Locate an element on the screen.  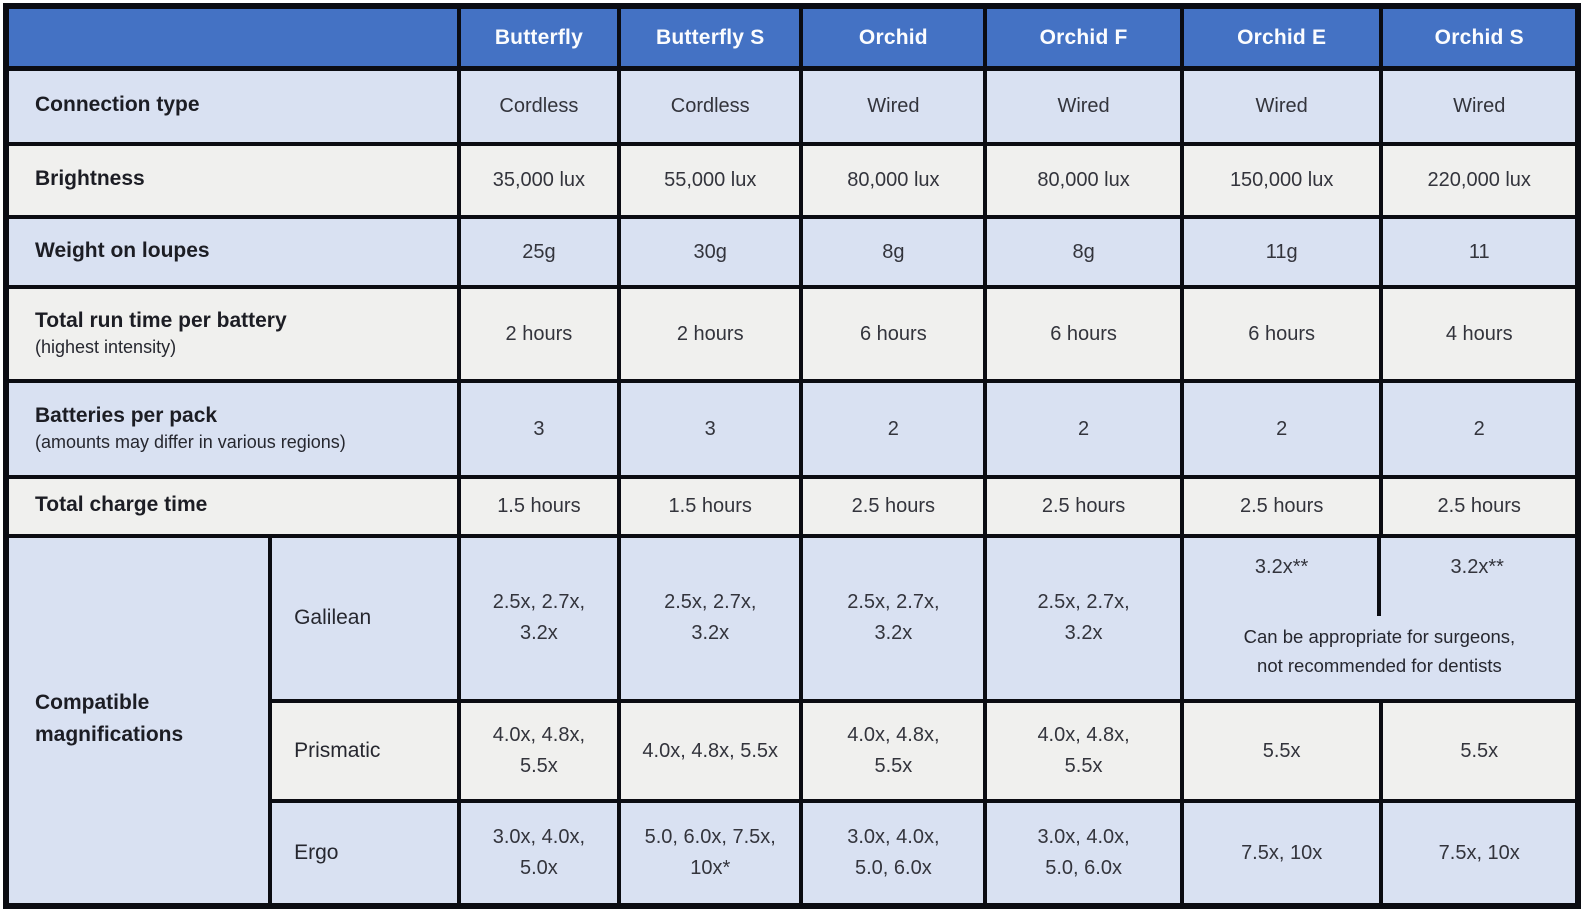
header-orchid-e: Orchid E is located at coordinates (1281, 38).